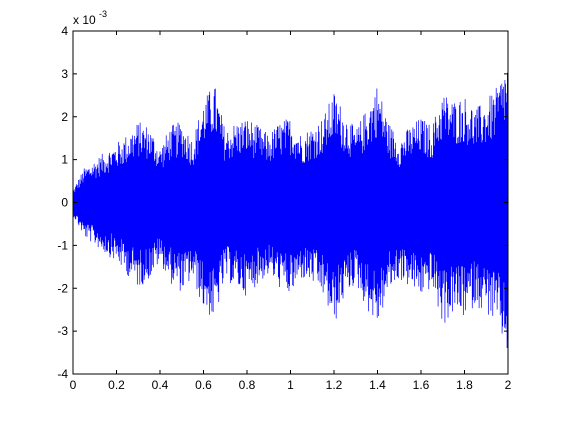 This screenshot has height=425, width=561. What do you see at coordinates (160, 385) in the screenshot?
I see `x-tick-label: 0.4` at bounding box center [160, 385].